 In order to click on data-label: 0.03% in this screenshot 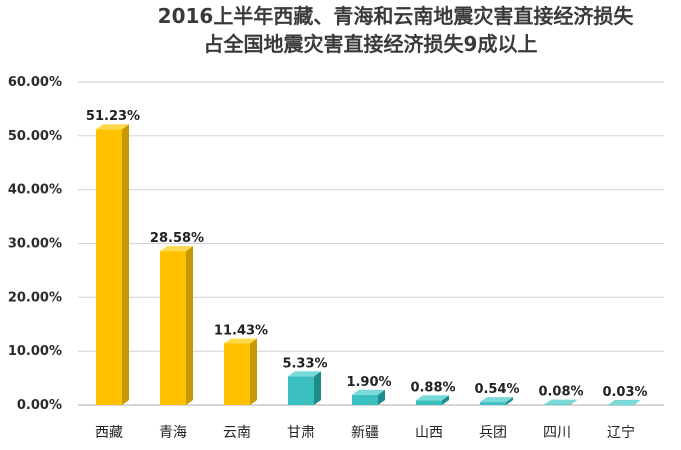, I will do `click(624, 392)`.